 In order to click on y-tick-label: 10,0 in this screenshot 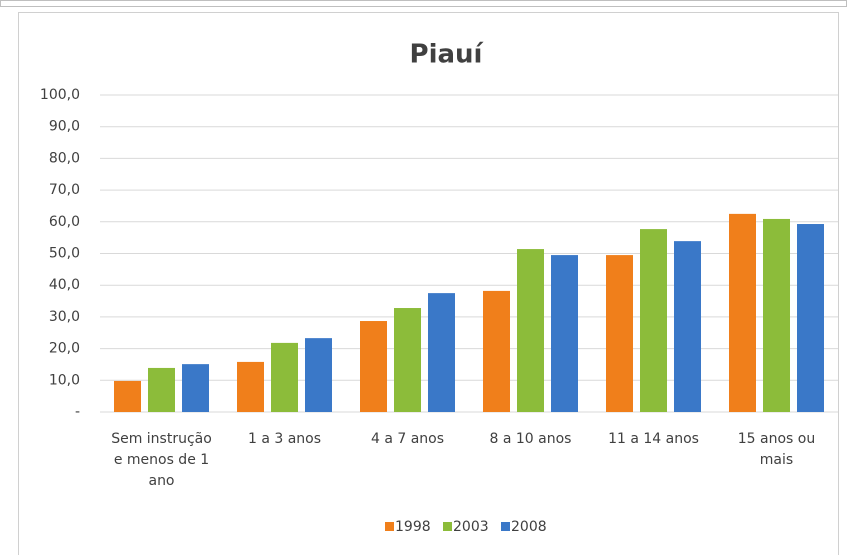, I will do `click(64, 380)`.